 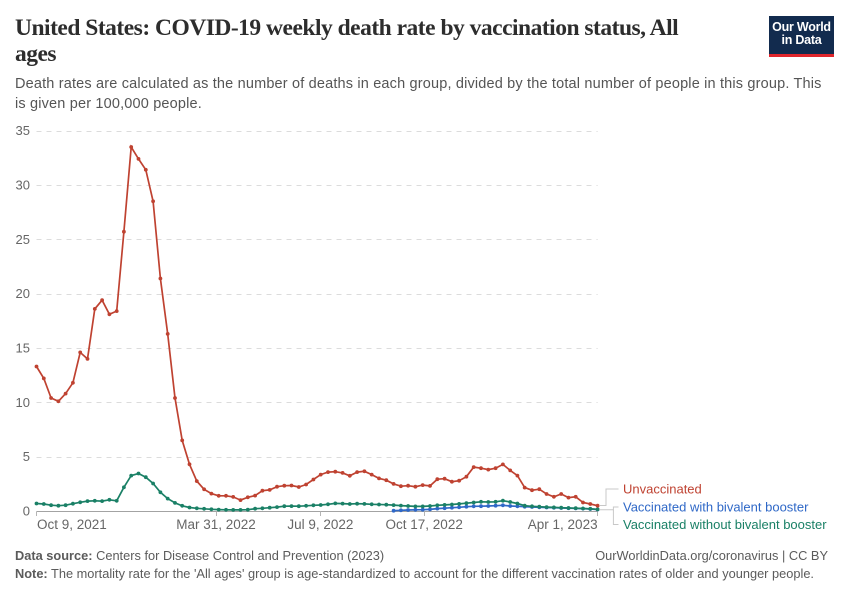 I want to click on svg-text: 30, so click(x=23, y=185).